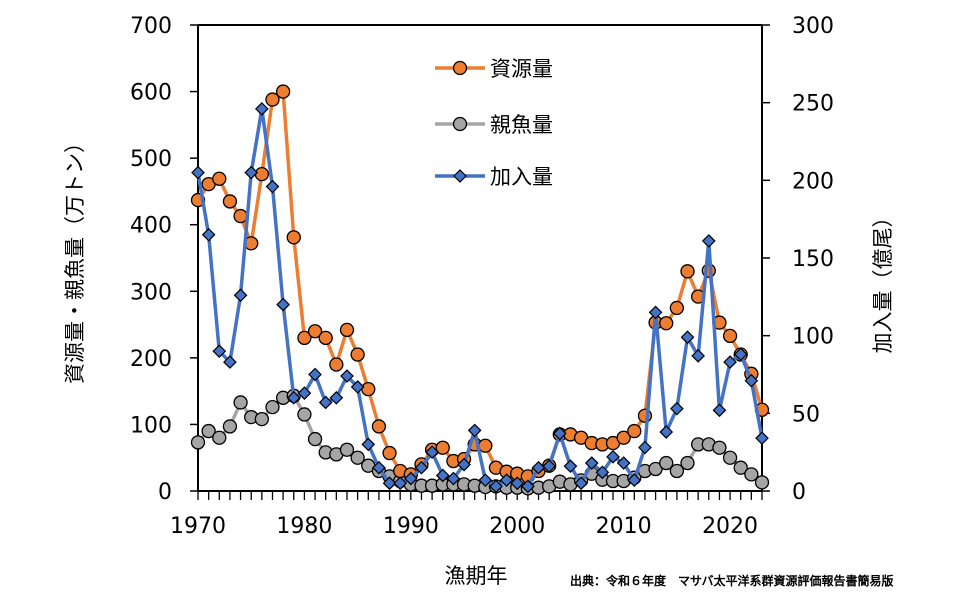 This screenshot has width=960, height=600. I want to click on legend-entry: 親魚量, so click(494, 125).